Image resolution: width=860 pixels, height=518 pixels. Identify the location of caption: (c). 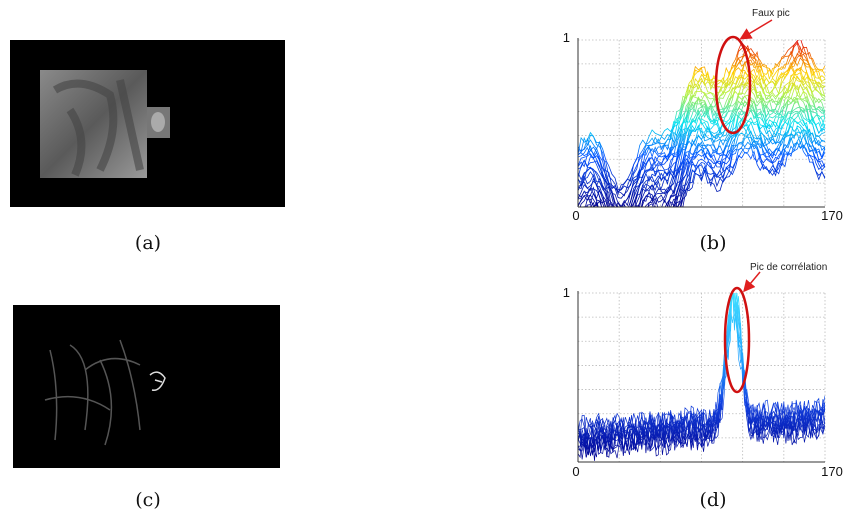
(147, 500).